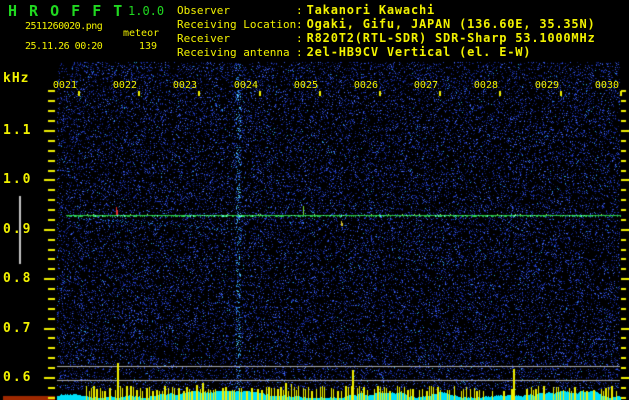  Describe the element at coordinates (237, 24) in the screenshot. I see `info-label: Receiving Location` at that location.